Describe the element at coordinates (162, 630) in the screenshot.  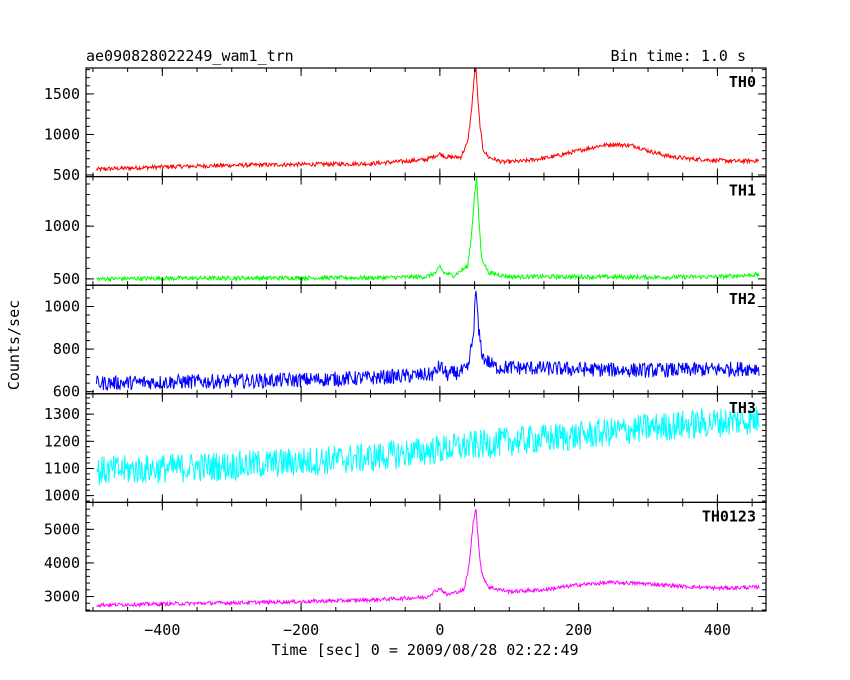
I see `x-tick-label: −400` at that location.